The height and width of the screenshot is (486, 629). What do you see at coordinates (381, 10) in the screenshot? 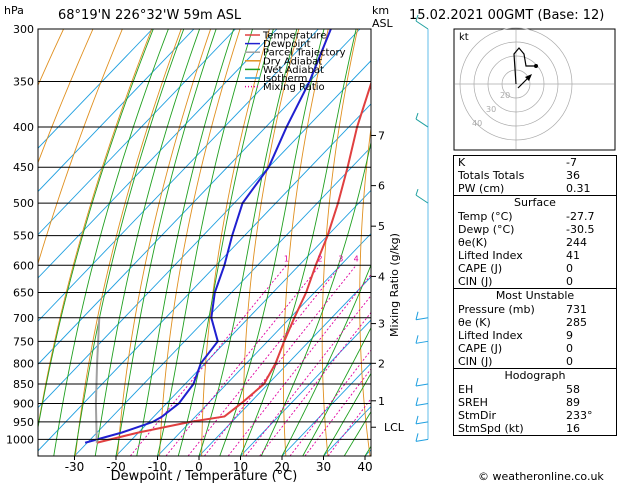
I see `km-unit: km` at bounding box center [381, 10].